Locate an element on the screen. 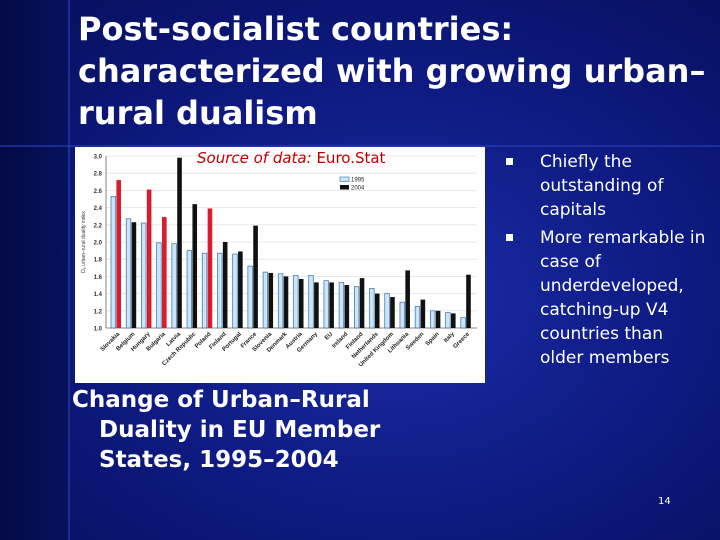 The height and width of the screenshot is (540, 720). caption-line: States, 1995–2004 is located at coordinates (219, 460).